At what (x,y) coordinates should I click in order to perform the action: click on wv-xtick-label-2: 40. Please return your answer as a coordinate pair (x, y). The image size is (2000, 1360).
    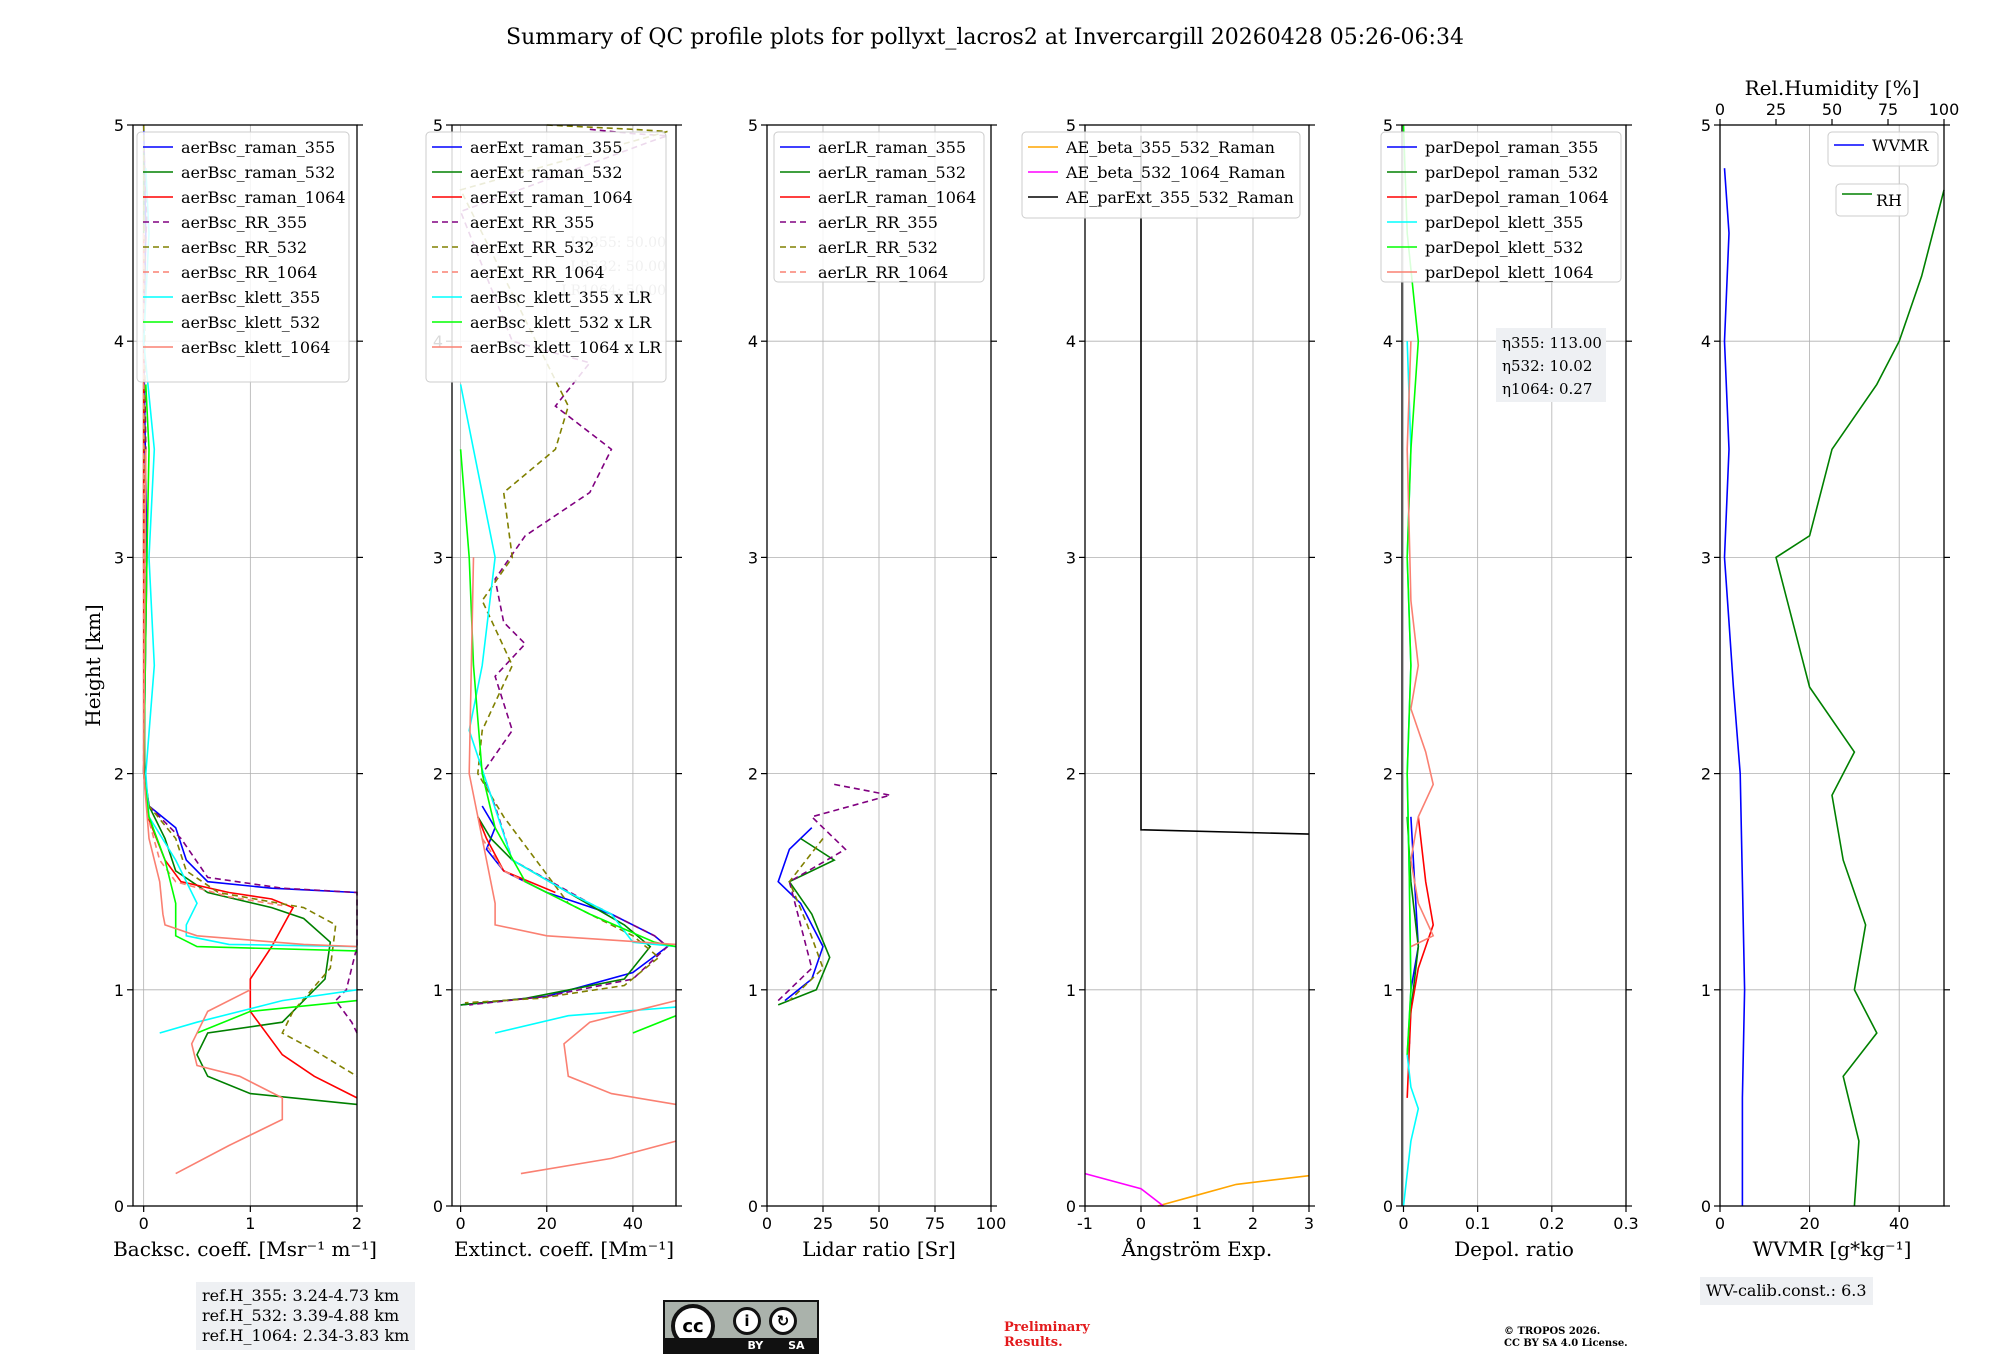
    Looking at the image, I should click on (1899, 1223).